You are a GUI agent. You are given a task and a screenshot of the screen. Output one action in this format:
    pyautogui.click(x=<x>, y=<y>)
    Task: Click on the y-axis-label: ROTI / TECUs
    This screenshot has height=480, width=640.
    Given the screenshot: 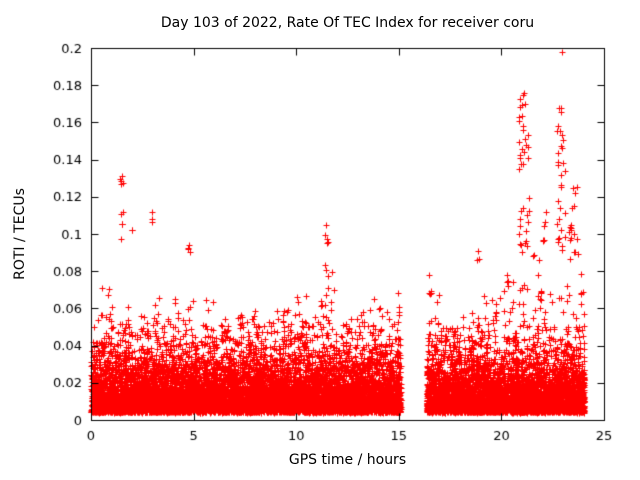 What is the action you would take?
    pyautogui.click(x=20, y=234)
    